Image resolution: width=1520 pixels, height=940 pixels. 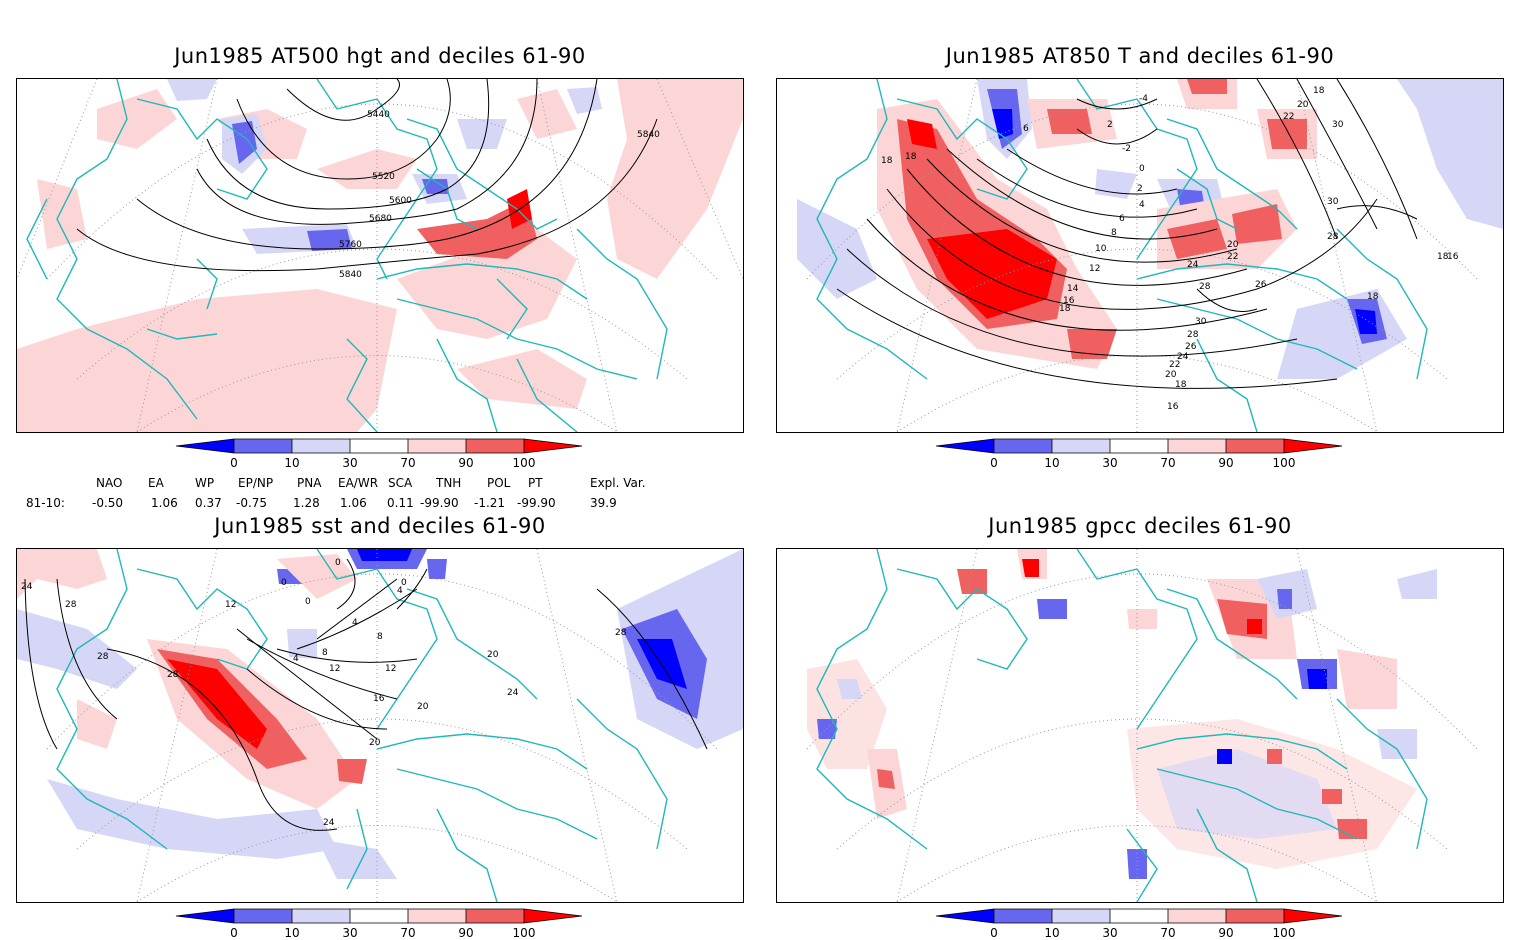 What do you see at coordinates (1110, 125) in the screenshot?
I see `svg-text: 2` at bounding box center [1110, 125].